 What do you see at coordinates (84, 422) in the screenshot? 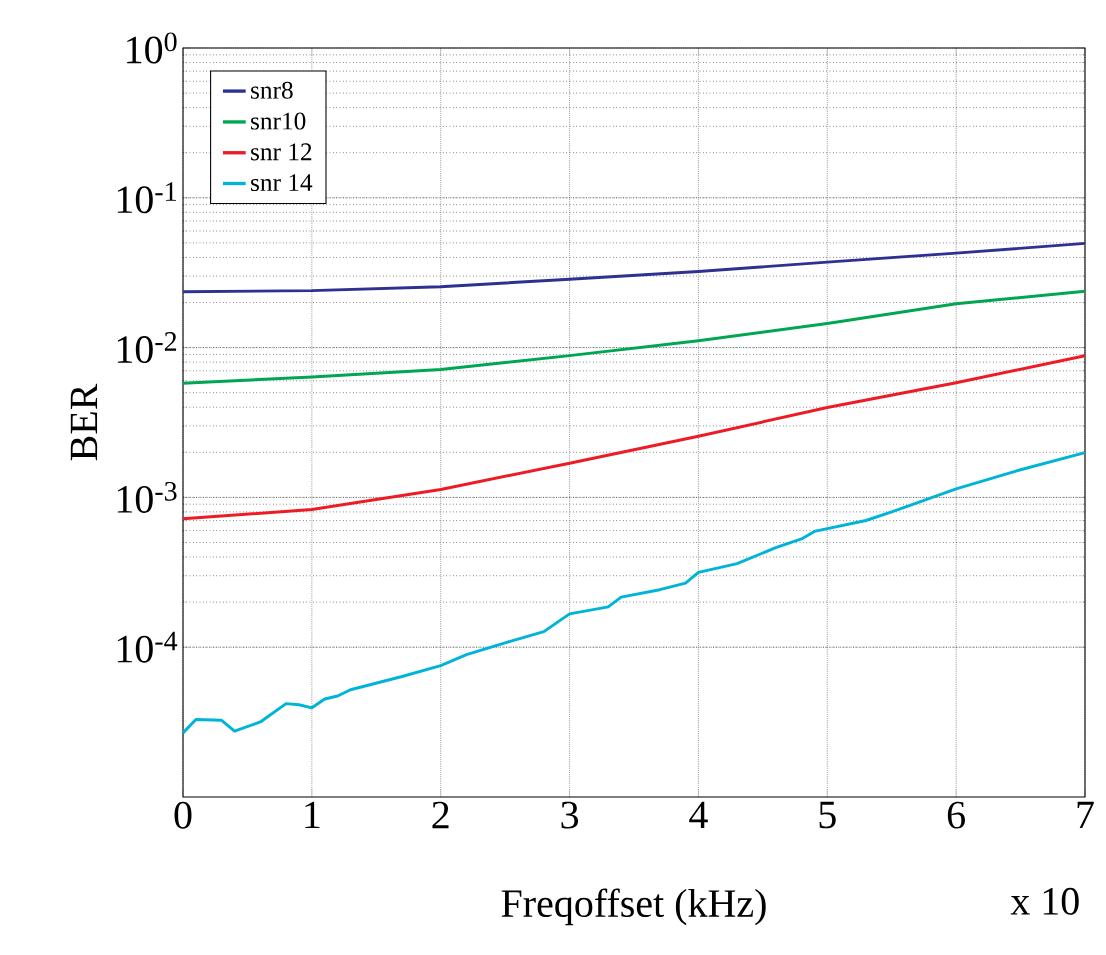
I see `y-axis-title: BER` at bounding box center [84, 422].